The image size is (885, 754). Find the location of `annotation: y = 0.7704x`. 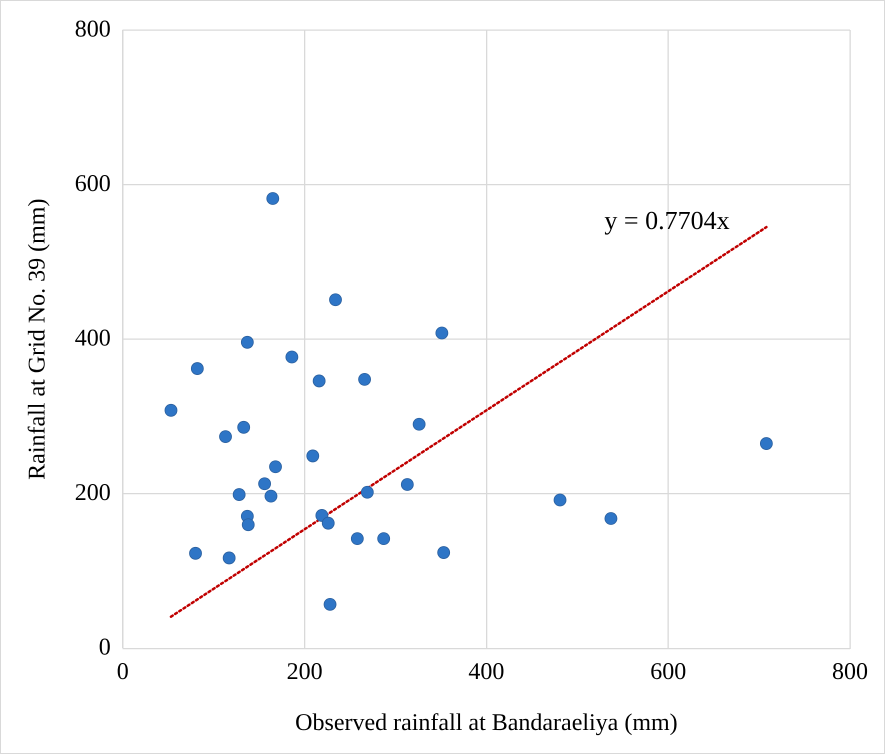

annotation: y = 0.7704x is located at coordinates (667, 220).